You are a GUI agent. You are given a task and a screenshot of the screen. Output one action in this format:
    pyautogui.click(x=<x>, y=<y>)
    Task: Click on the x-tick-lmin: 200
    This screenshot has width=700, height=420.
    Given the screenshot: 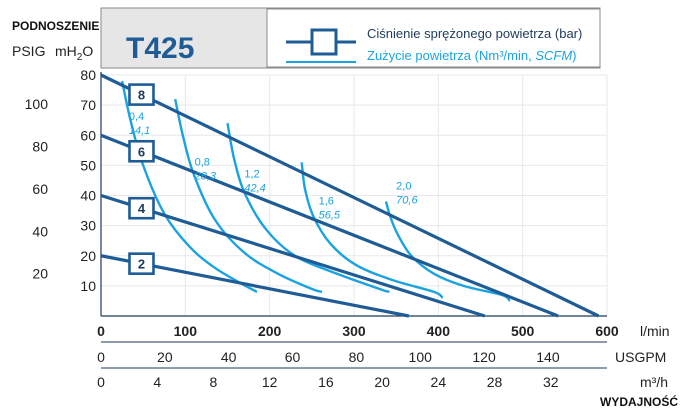 What is the action you would take?
    pyautogui.click(x=270, y=331)
    